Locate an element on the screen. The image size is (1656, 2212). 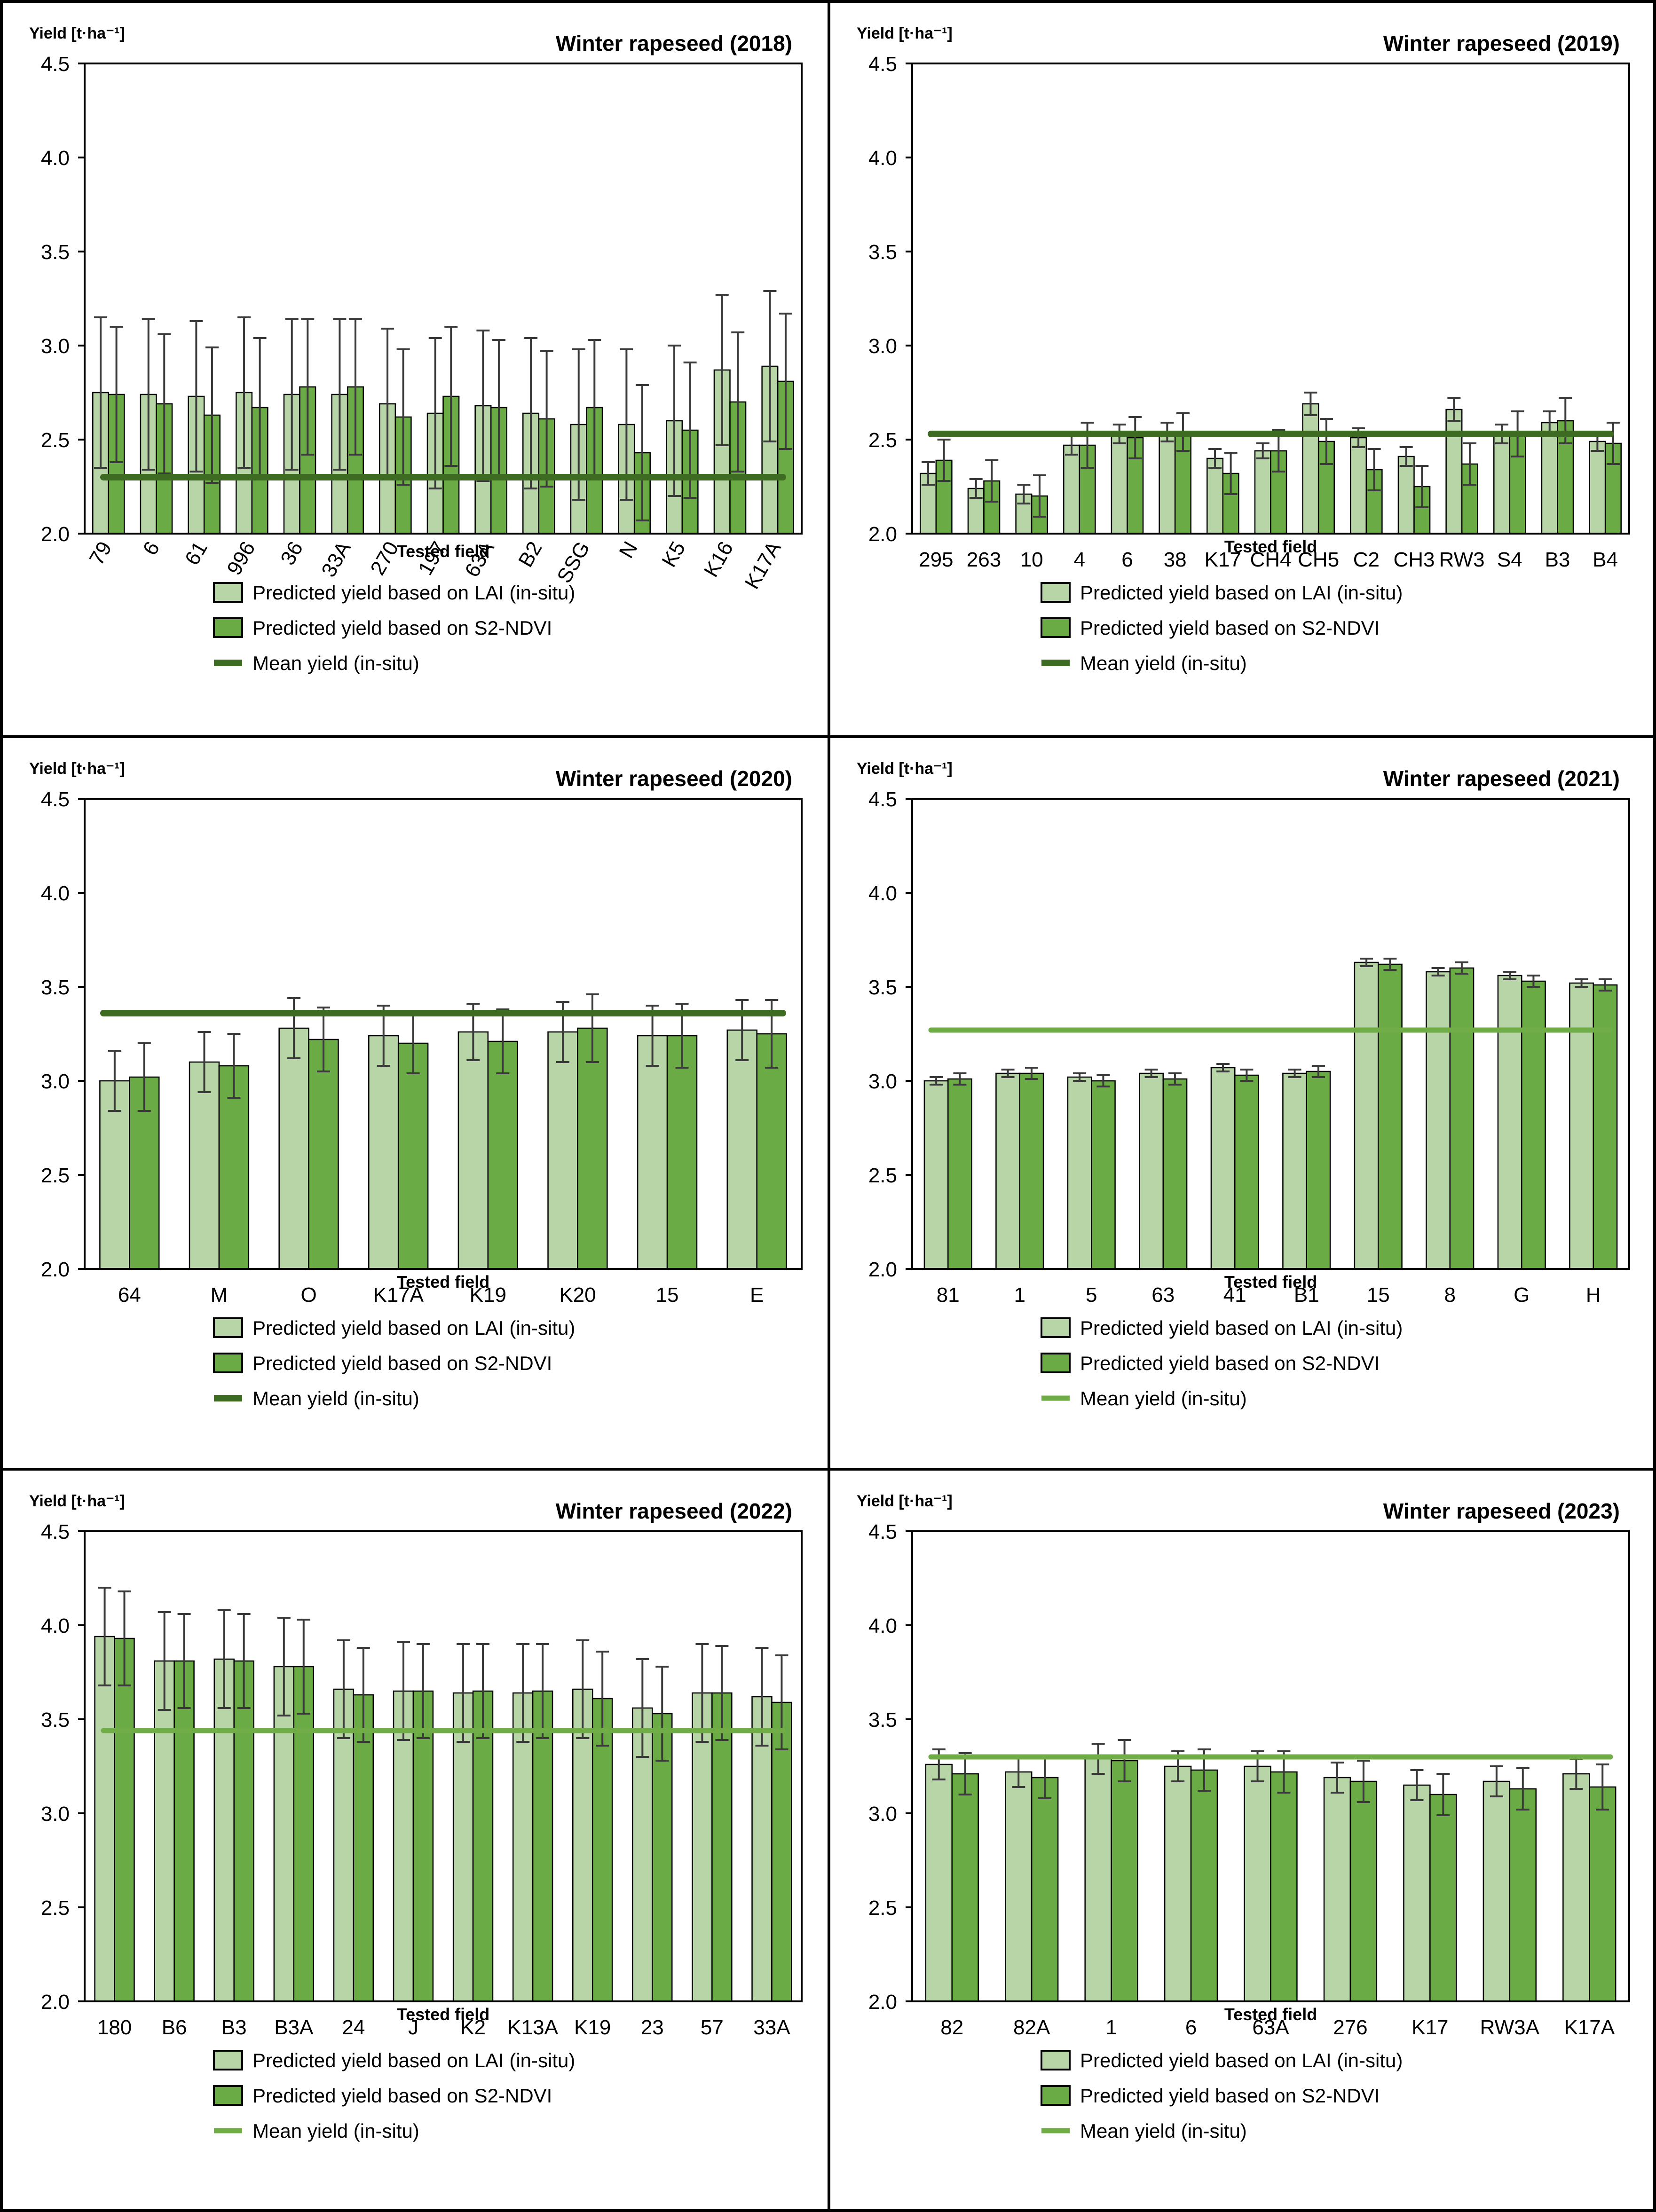
x-tick-label: 64 is located at coordinates (129, 1295).